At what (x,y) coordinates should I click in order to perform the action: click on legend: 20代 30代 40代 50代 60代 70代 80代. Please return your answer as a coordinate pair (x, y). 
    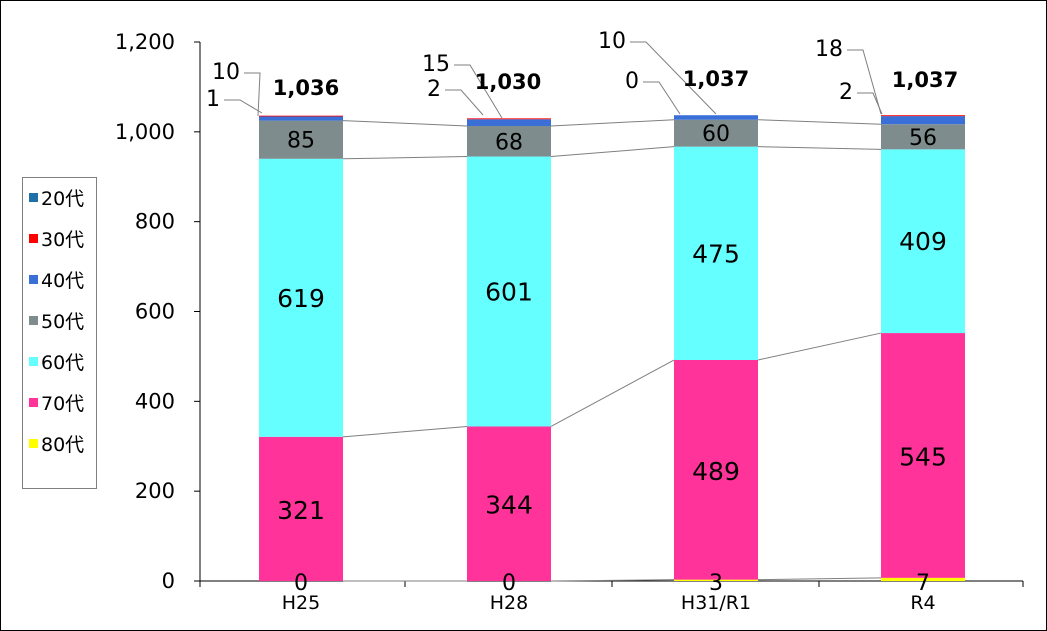
    Looking at the image, I should click on (59, 333).